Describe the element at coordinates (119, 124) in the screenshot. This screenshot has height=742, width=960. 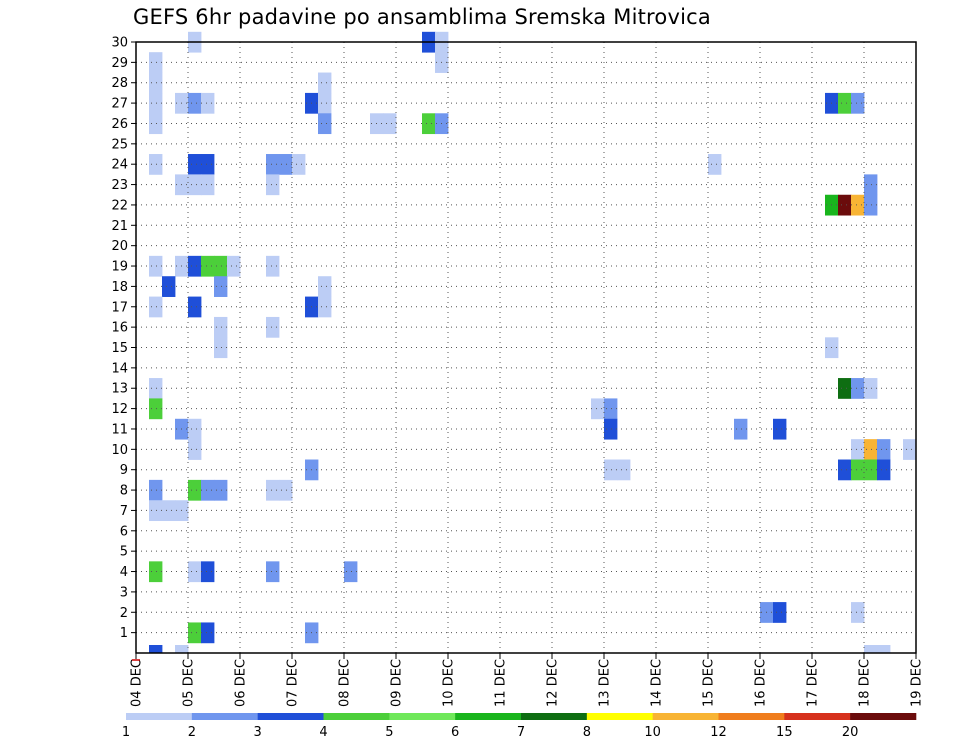
I see `y-tick-label: 26` at that location.